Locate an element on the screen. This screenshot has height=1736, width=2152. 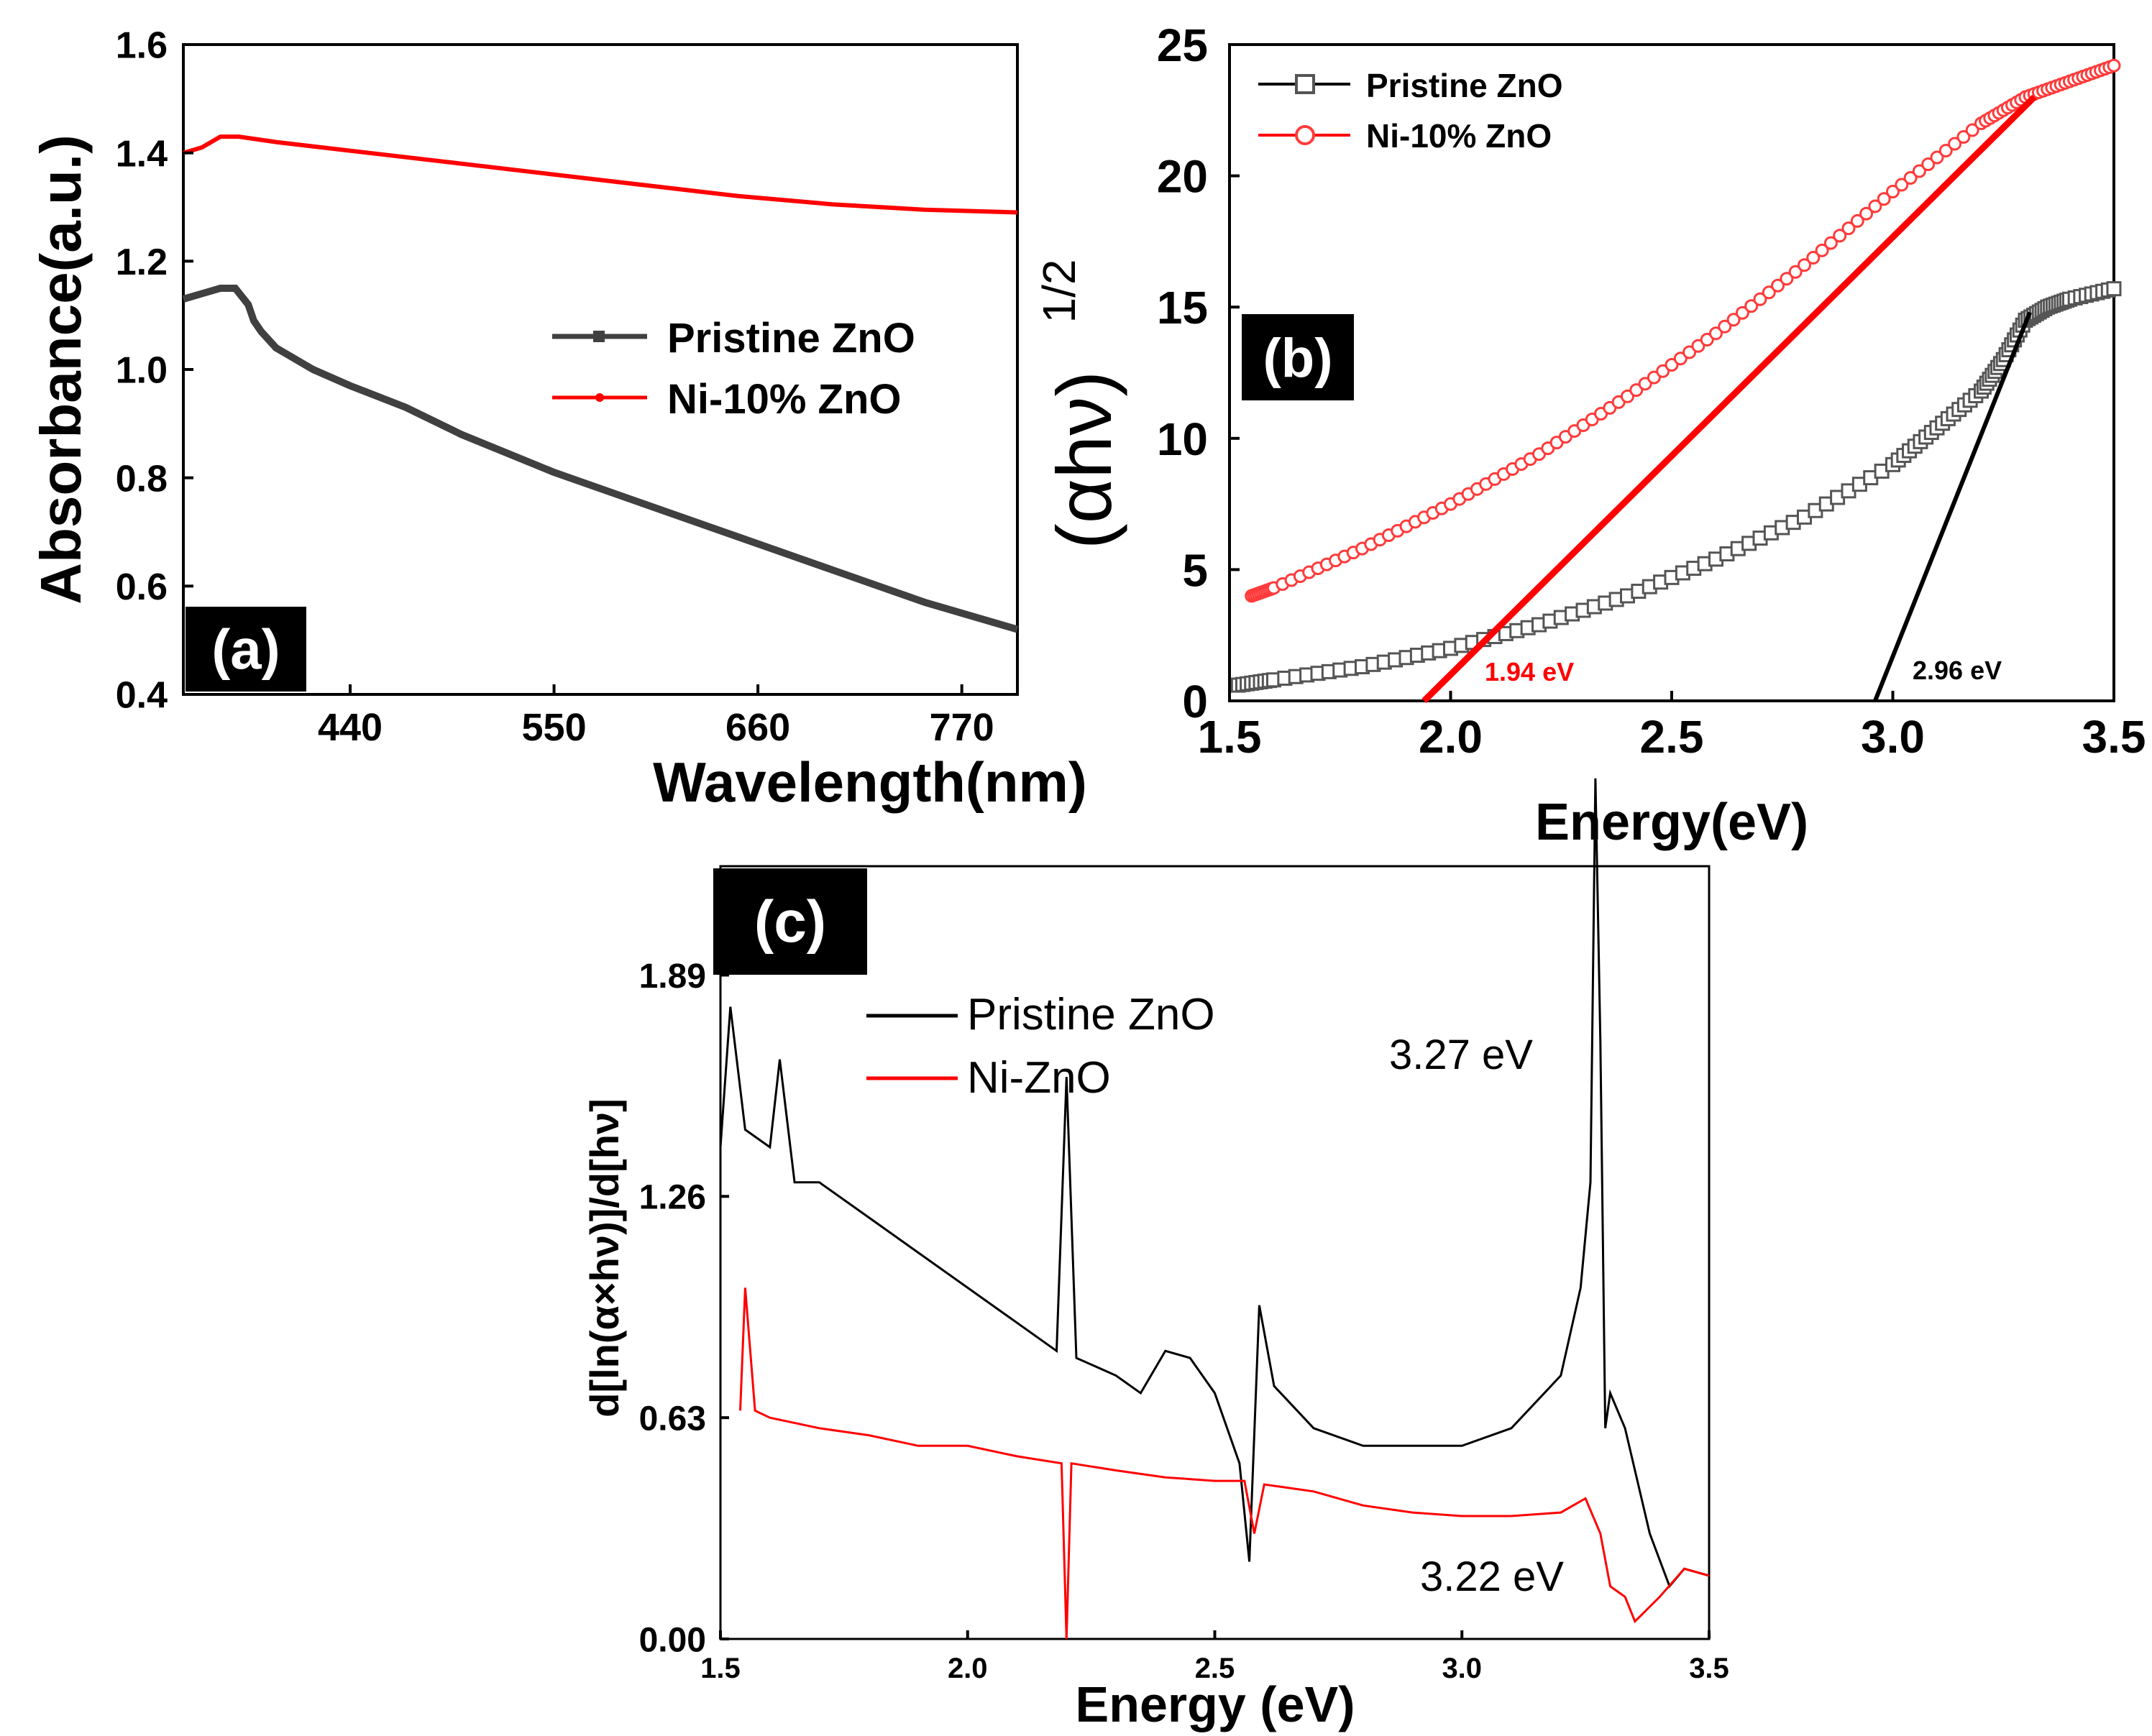
x-tick-label: 3.0 is located at coordinates (1893, 737).